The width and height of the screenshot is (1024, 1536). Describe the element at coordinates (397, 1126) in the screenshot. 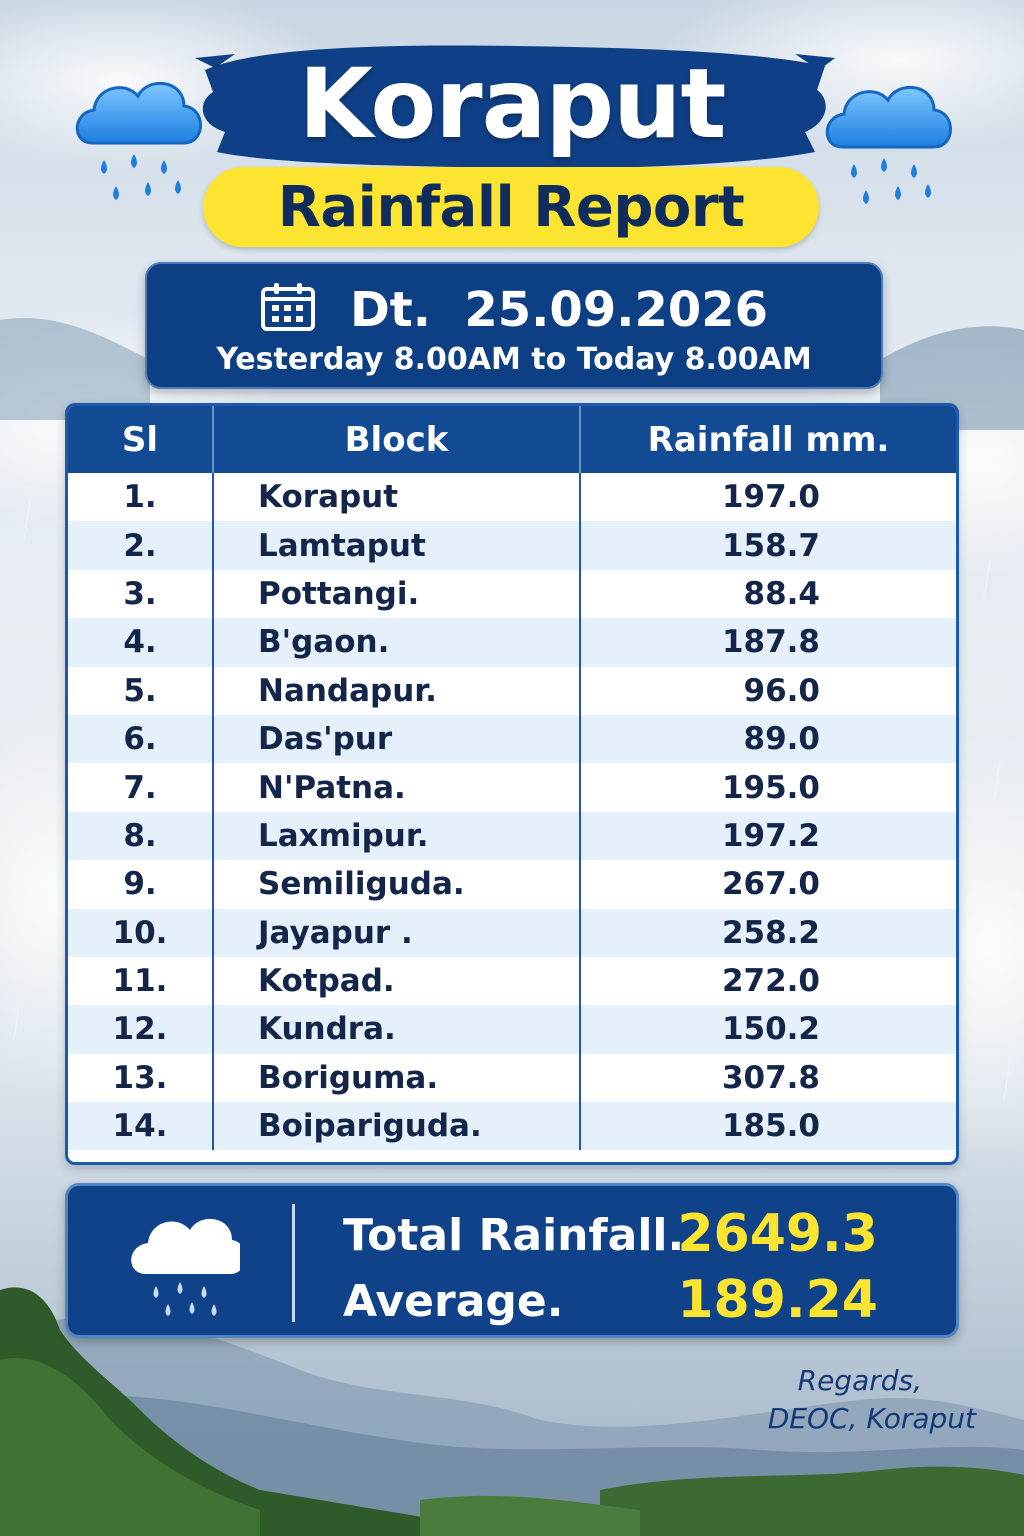

I see `row-block: Boipariguda.` at that location.